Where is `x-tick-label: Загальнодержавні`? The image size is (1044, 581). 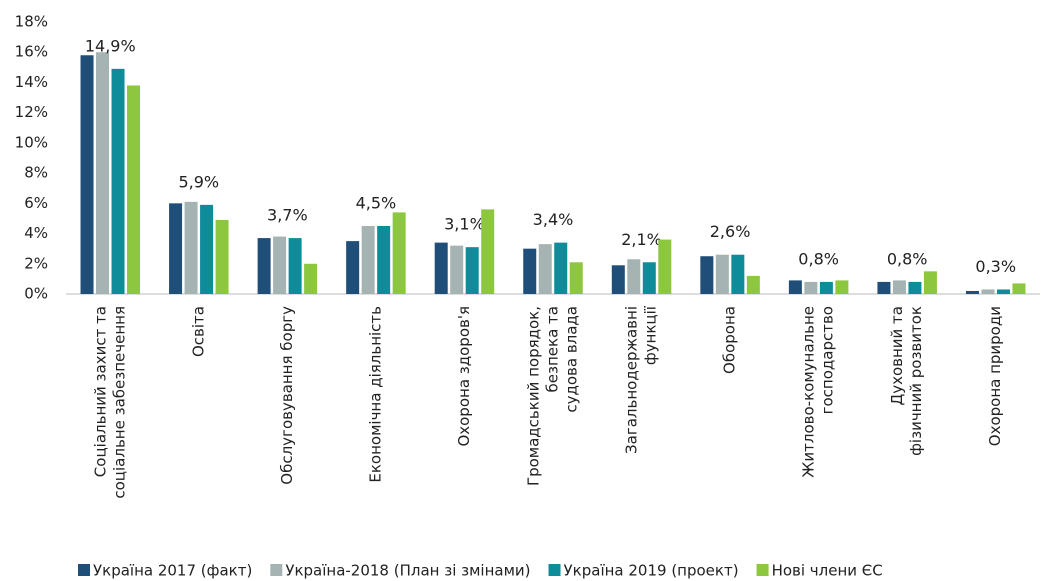
x-tick-label: Загальнодержавні is located at coordinates (632, 380).